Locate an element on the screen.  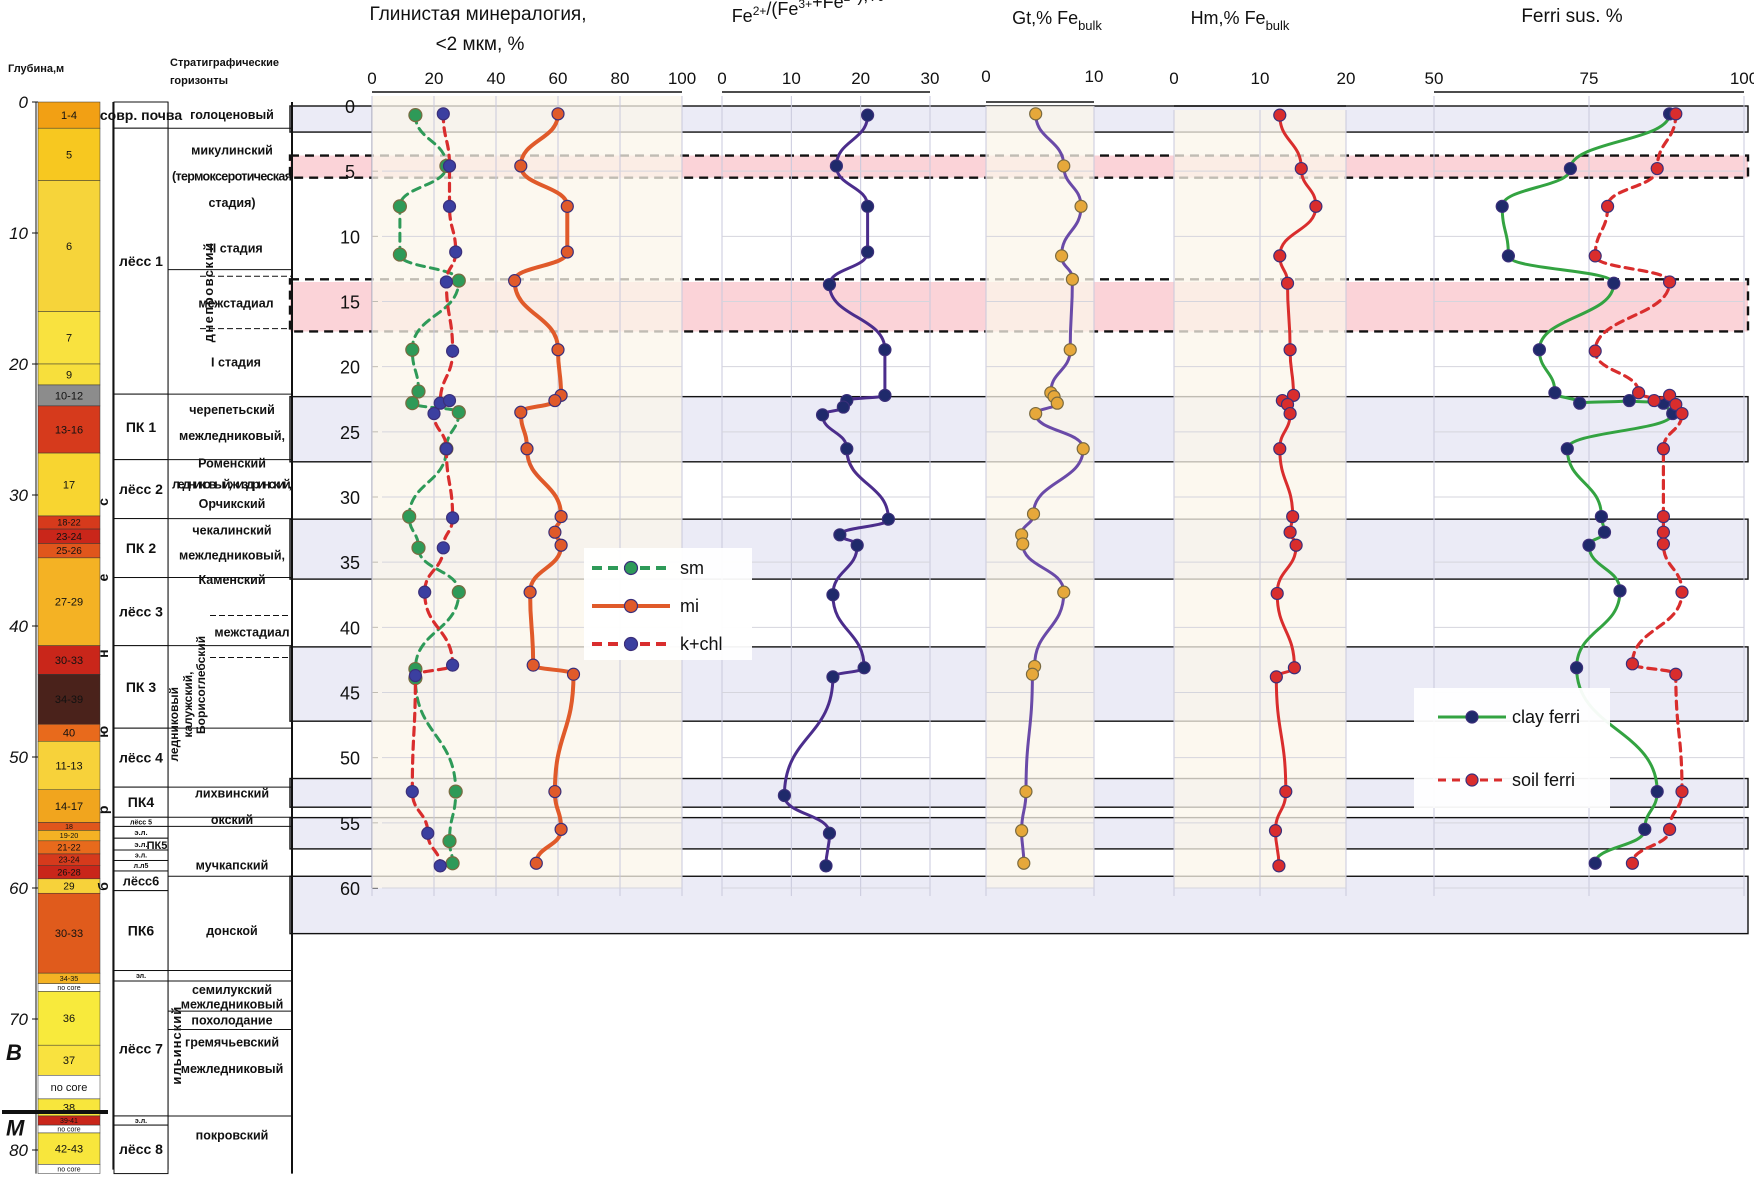
bor-label: калужский, is located at coordinates (188, 705).